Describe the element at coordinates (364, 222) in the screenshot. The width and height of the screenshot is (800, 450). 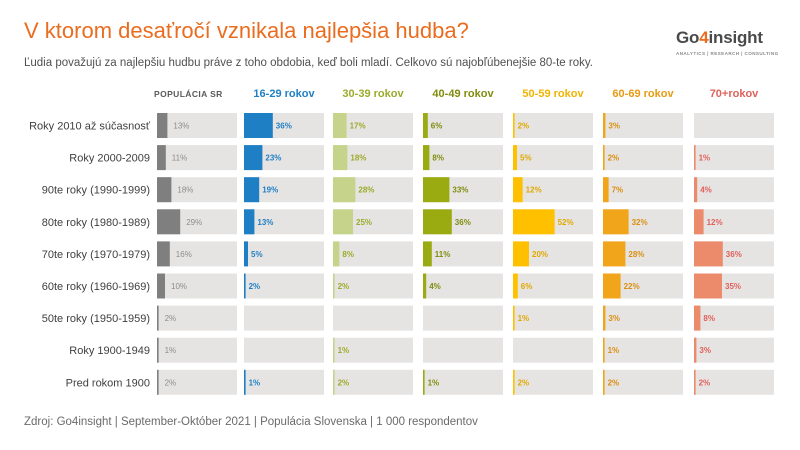
I see `data-label: 25%` at that location.